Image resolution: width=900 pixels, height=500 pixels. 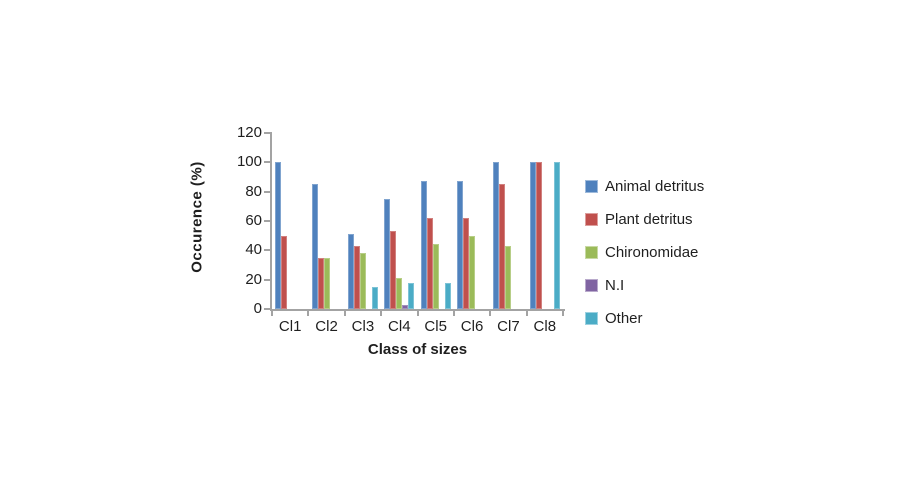 What do you see at coordinates (326, 283) in the screenshot?
I see `bar-chironomidae-cl2` at bounding box center [326, 283].